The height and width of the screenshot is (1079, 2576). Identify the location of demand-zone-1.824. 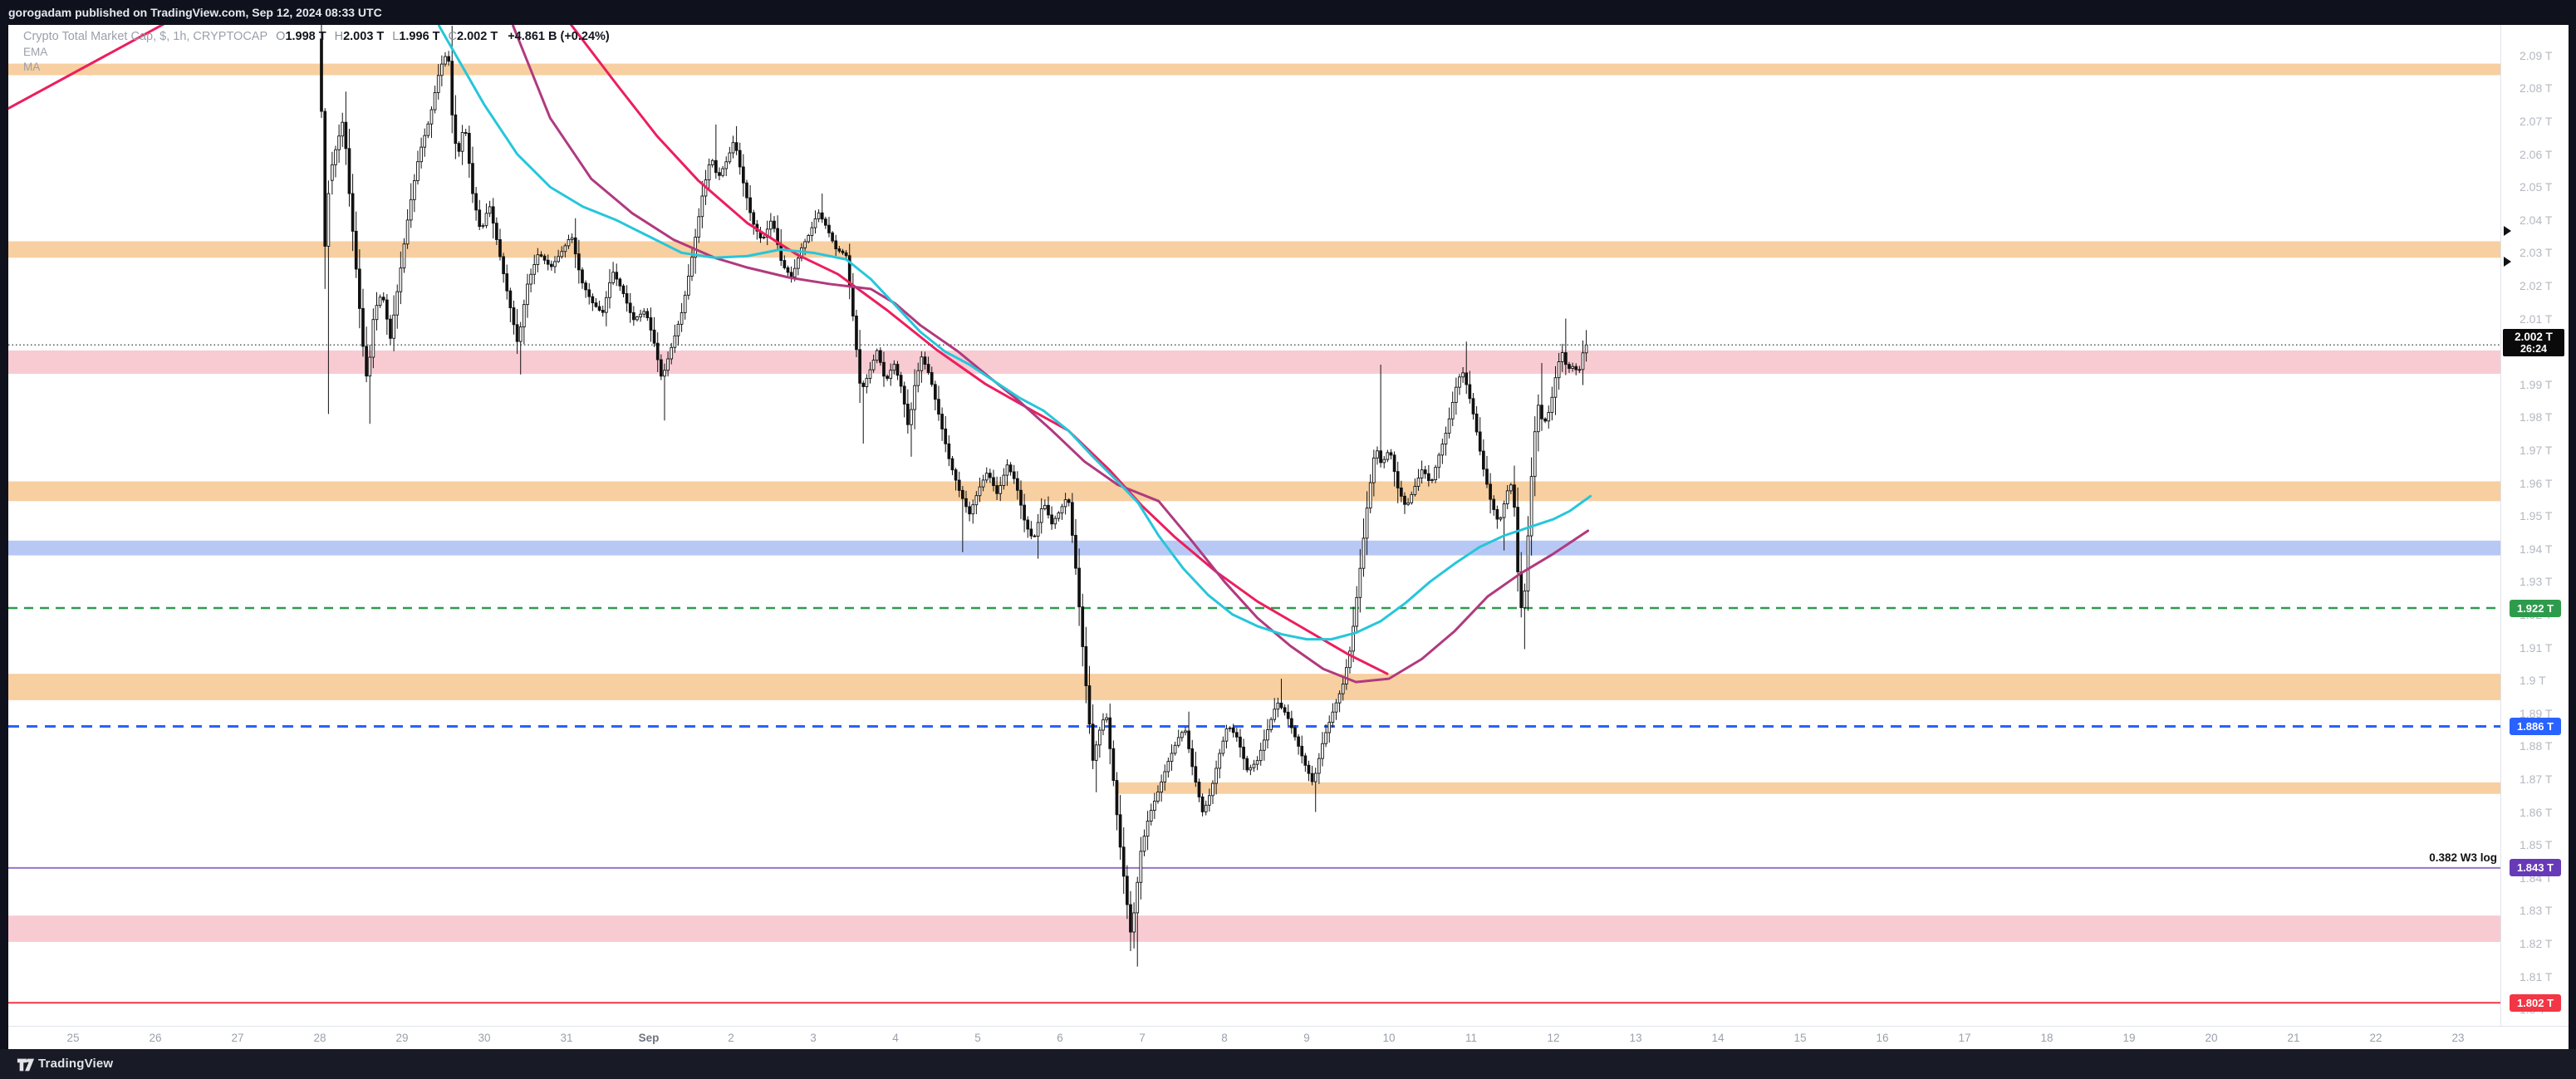
(1254, 928).